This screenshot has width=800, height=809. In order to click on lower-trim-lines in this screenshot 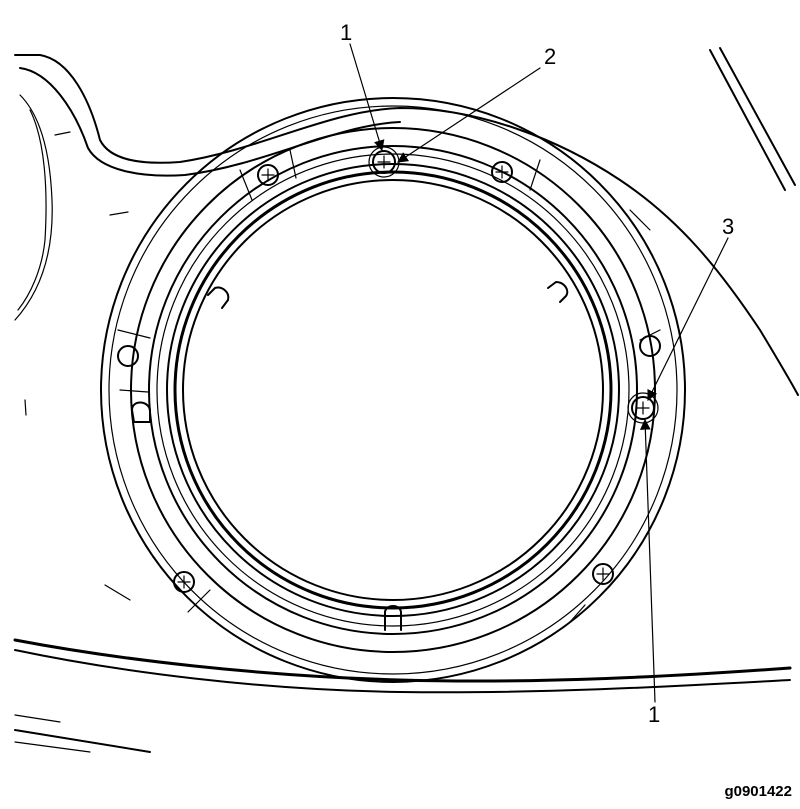, I will do `click(402, 695)`.